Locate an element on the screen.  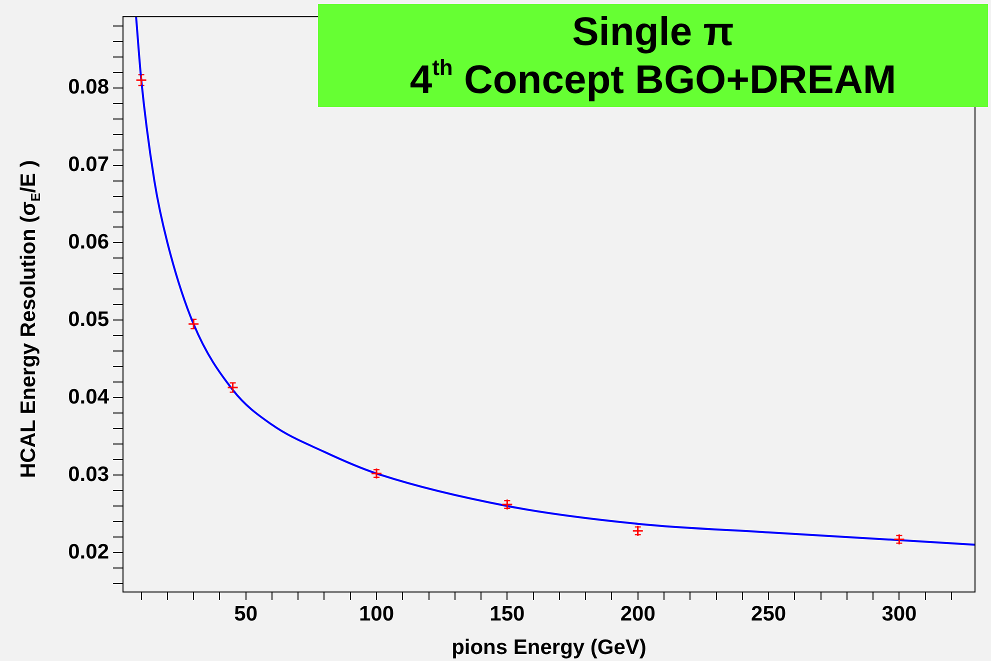
x-tick-label: 50 is located at coordinates (246, 614).